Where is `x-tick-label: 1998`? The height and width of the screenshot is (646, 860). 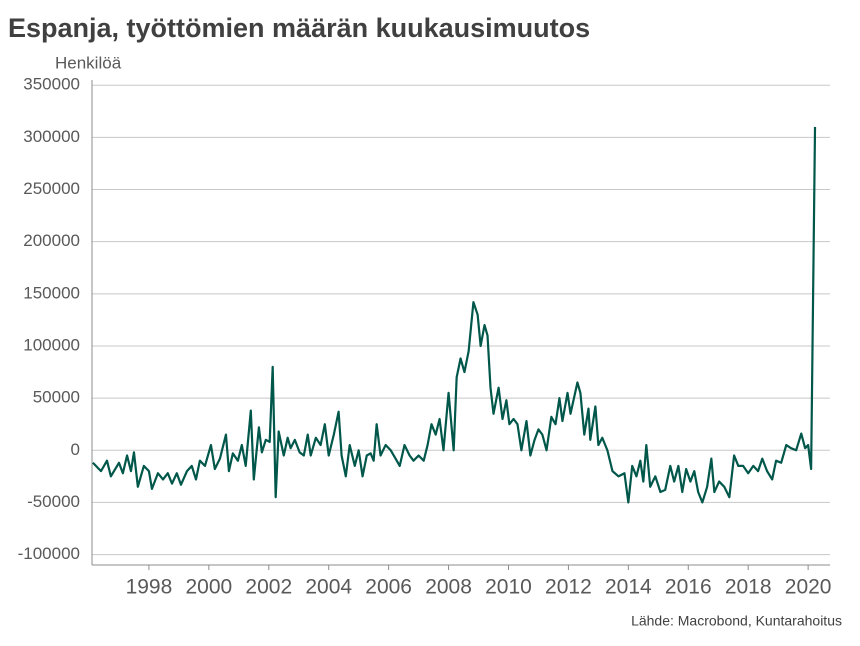 x-tick-label: 1998 is located at coordinates (149, 587).